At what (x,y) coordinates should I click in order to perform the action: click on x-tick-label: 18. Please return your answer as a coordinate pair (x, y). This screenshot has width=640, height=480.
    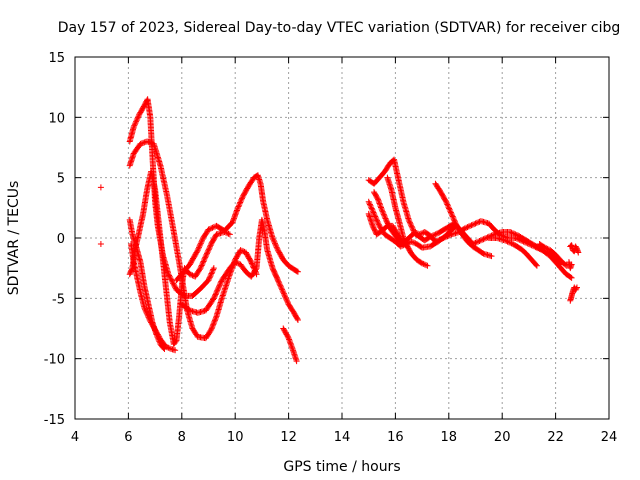
    Looking at the image, I should click on (449, 437).